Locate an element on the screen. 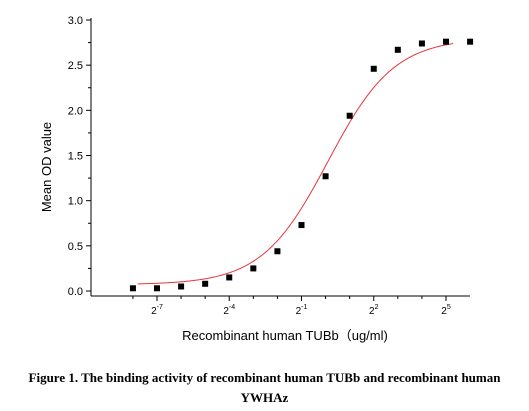 This screenshot has width=529, height=411. x-tick-label: 22 is located at coordinates (374, 310).